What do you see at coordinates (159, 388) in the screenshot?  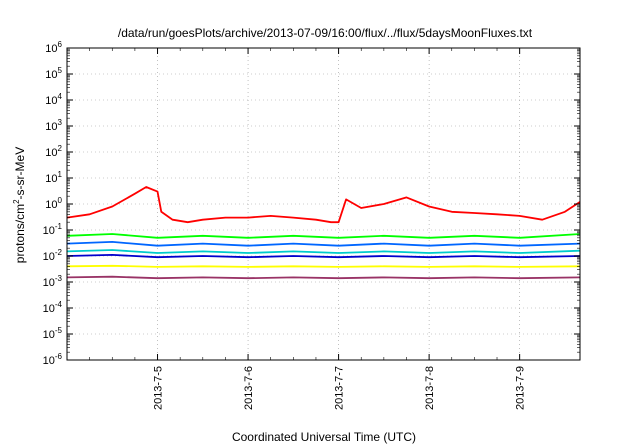 I see `x-tick-label: 2013-7-5` at bounding box center [159, 388].